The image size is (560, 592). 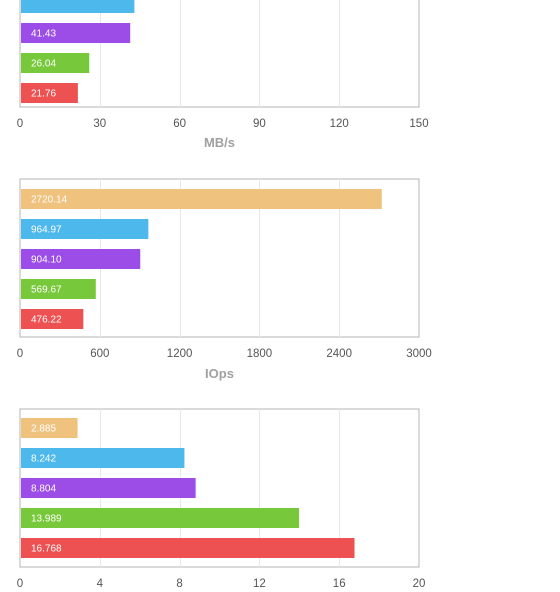 What do you see at coordinates (43, 64) in the screenshot?
I see `mbps-bar-label: 26.04` at bounding box center [43, 64].